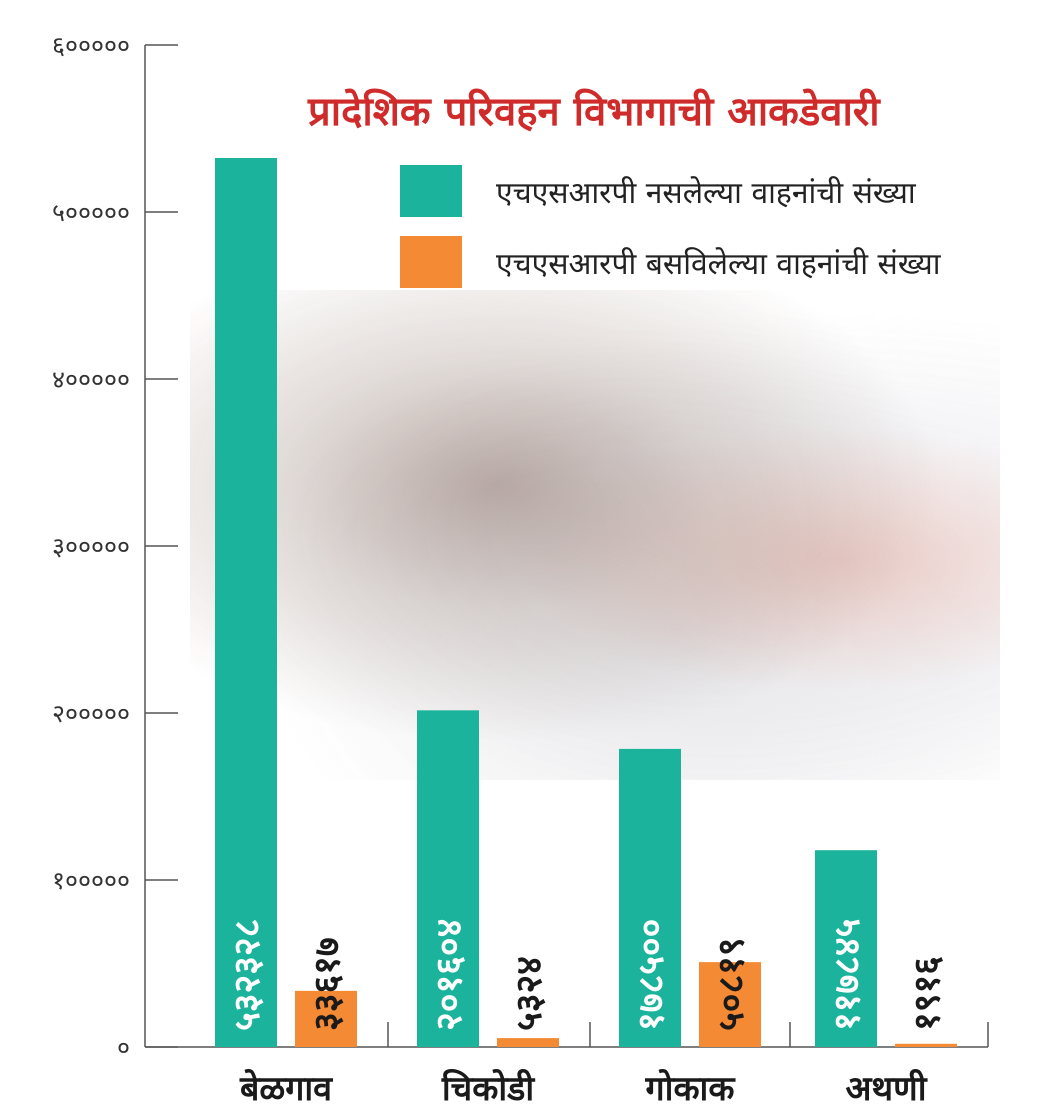 The height and width of the screenshot is (1119, 1042). I want to click on data-label: ३३६१७, so click(327, 984).